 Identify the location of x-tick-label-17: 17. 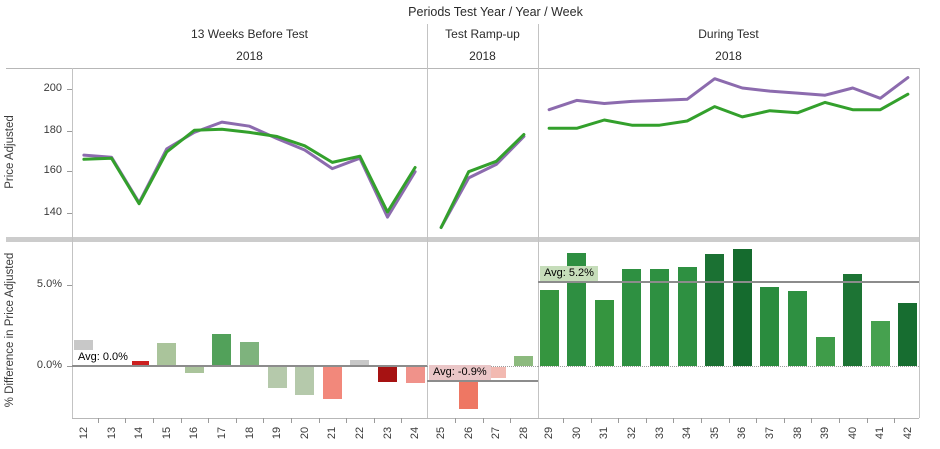
(221, 433).